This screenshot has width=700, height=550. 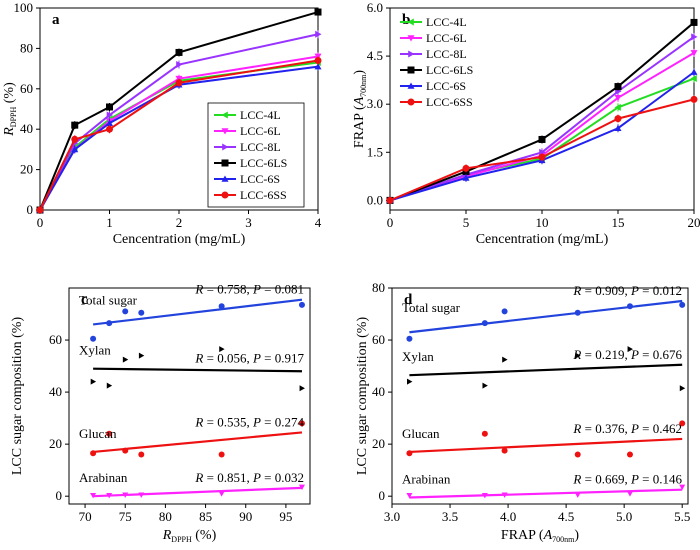 What do you see at coordinates (378, 391) in the screenshot?
I see `y-tick-label: 40` at bounding box center [378, 391].